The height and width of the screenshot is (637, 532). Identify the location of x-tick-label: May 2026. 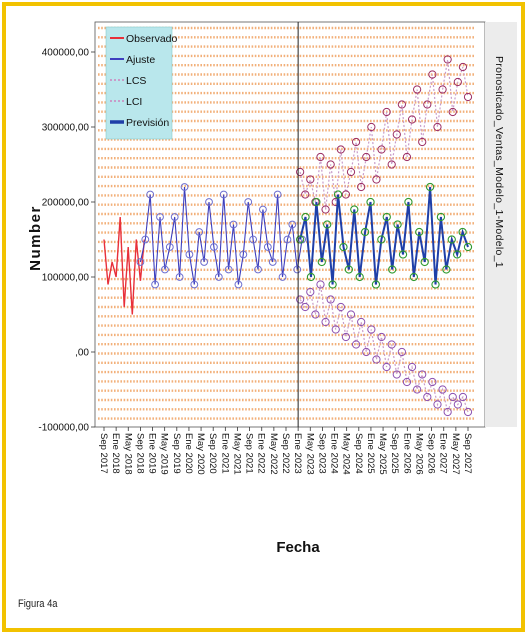
(418, 454).